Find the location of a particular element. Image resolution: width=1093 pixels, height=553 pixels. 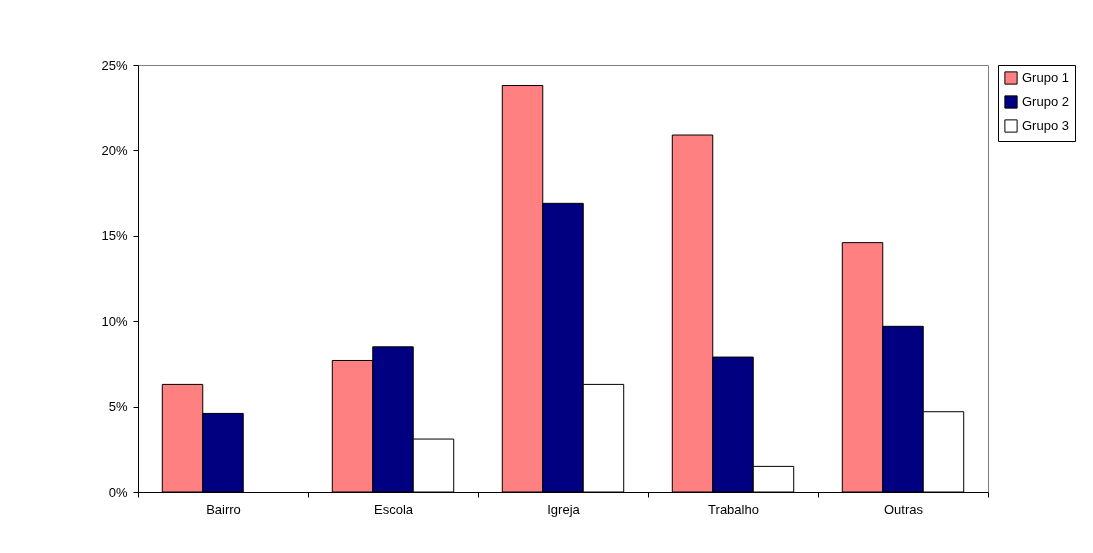

x-tick-label: Igreja is located at coordinates (564, 509).